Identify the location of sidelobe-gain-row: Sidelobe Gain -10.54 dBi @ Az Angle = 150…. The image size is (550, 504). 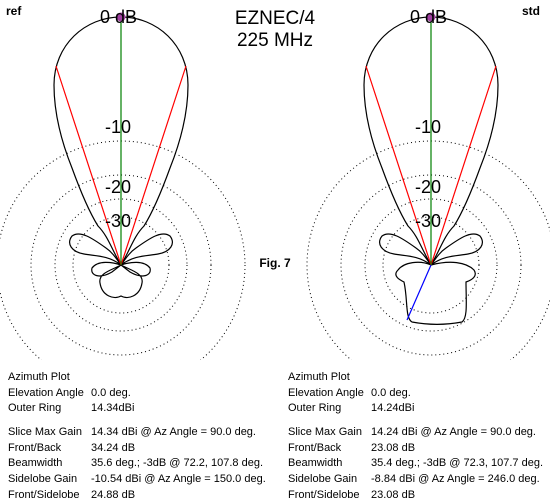
(143, 480).